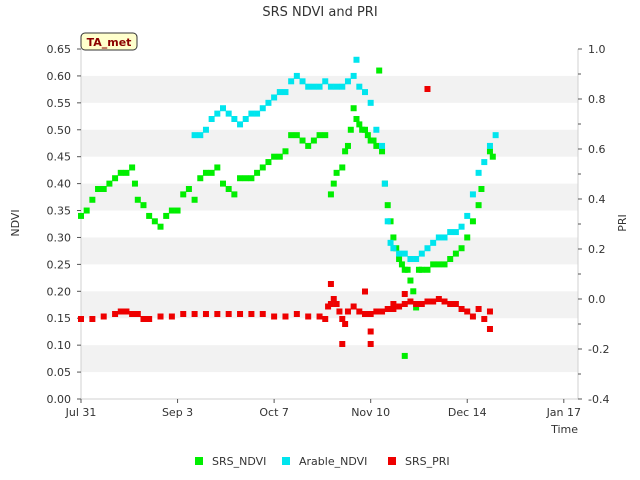  I want to click on y2-tick-label: 0.0, so click(597, 299).